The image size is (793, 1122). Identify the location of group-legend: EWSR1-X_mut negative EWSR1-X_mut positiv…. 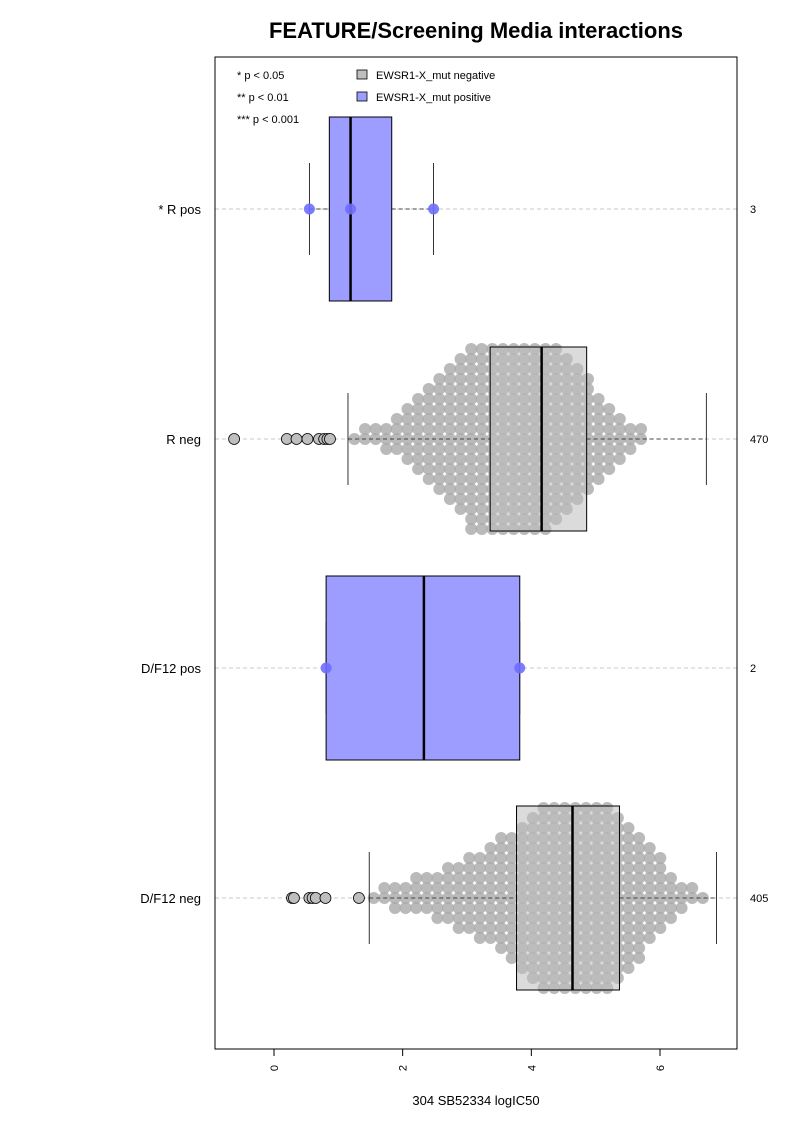
(425, 86).